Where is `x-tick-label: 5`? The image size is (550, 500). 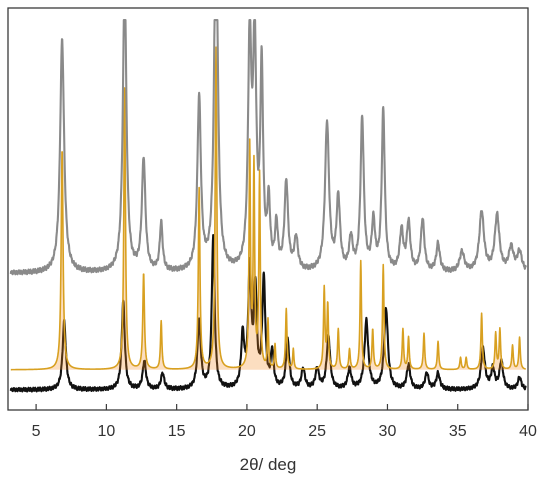 x-tick-label: 5 is located at coordinates (36, 431).